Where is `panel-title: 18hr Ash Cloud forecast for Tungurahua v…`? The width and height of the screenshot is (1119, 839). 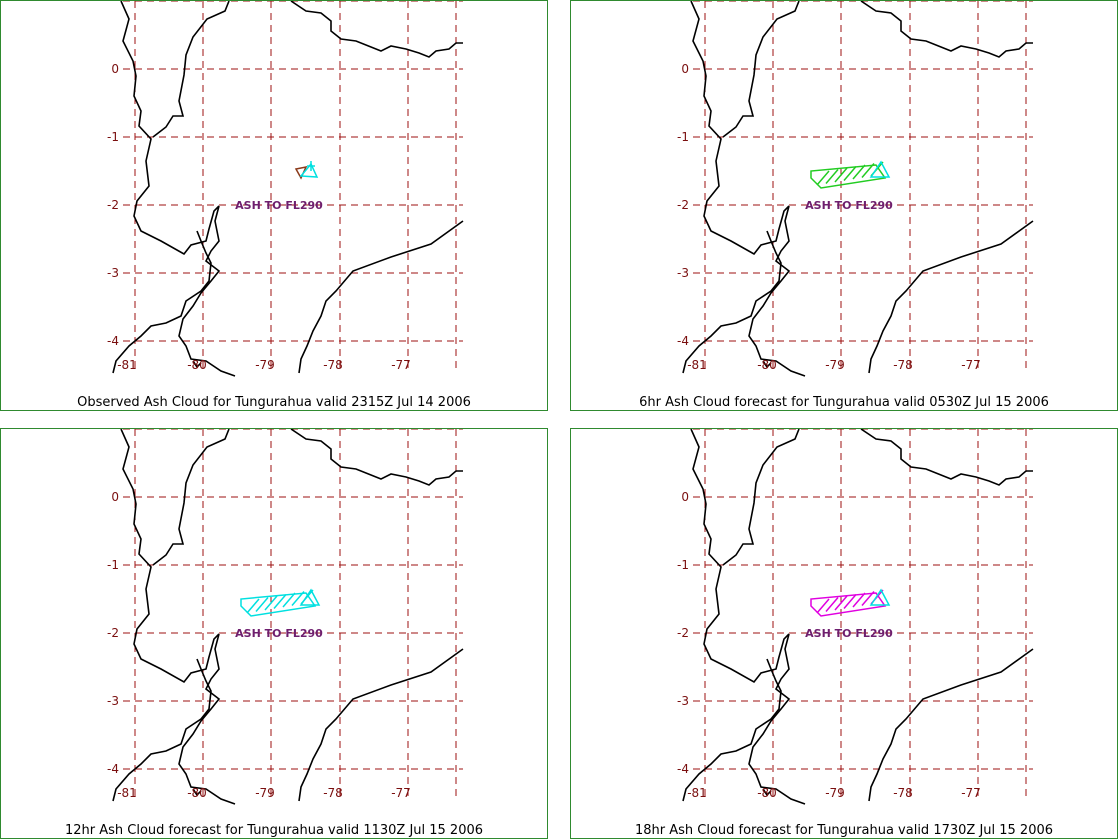
panel-title: 18hr Ash Cloud forecast for Tungurahua v… is located at coordinates (844, 830).